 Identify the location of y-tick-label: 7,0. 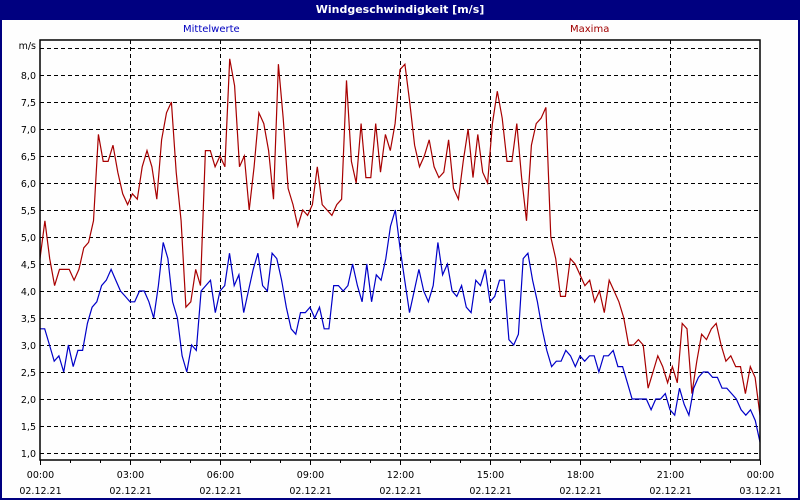
(28, 130).